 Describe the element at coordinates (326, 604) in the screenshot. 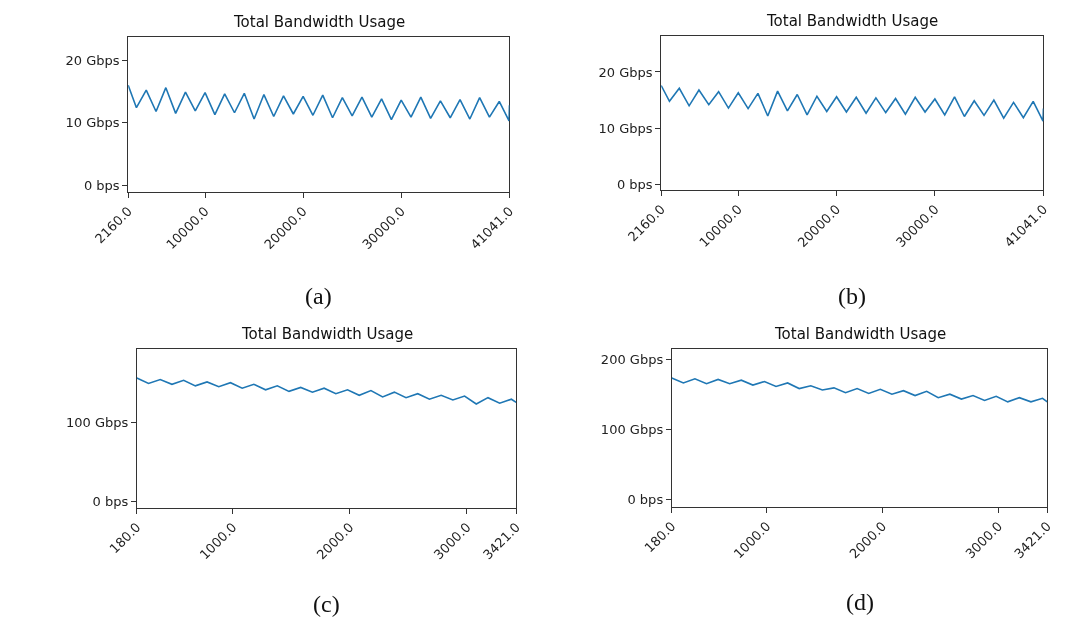

I see `text: (c)` at that location.